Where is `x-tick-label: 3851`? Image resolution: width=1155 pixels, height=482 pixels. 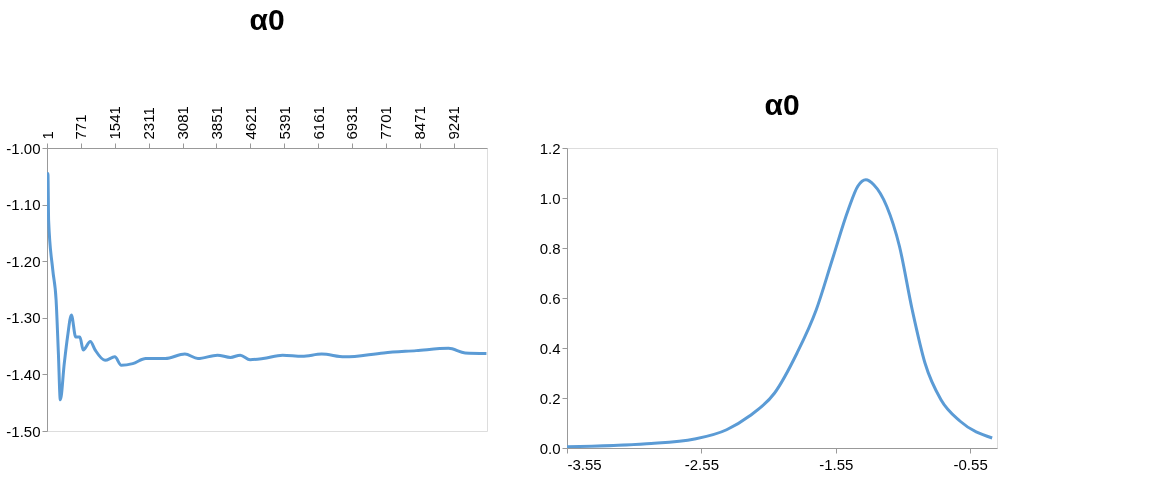
x-tick-label: 3851 is located at coordinates (216, 123).